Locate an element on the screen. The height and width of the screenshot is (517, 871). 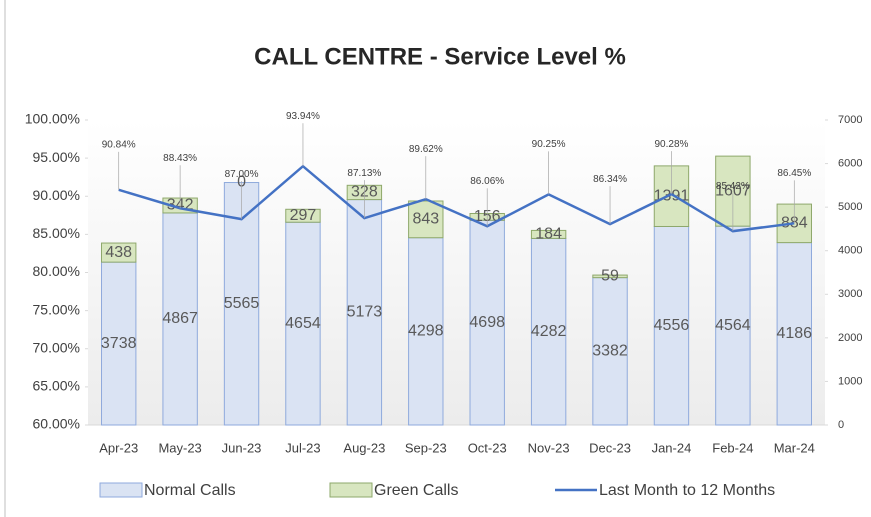
data-label: 4698 is located at coordinates (487, 322).